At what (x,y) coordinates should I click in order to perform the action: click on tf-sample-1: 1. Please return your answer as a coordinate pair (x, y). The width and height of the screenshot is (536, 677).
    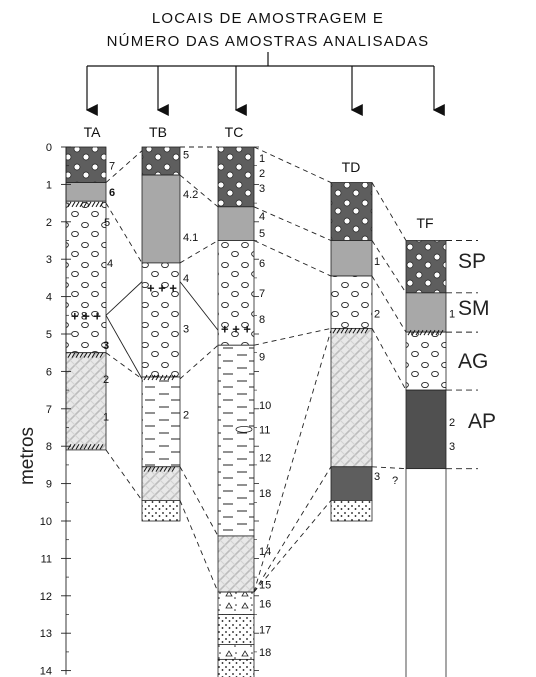
    Looking at the image, I should click on (452, 314).